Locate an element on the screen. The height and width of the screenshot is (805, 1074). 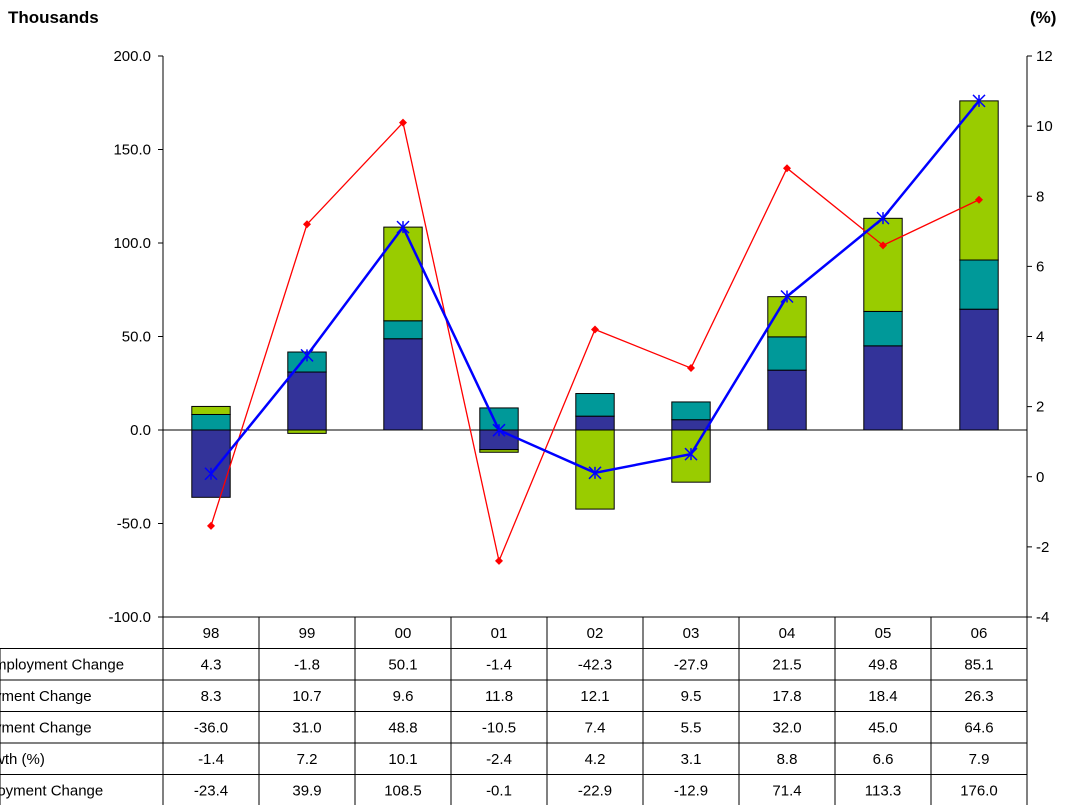
table-value: 18.4 is located at coordinates (882, 696).